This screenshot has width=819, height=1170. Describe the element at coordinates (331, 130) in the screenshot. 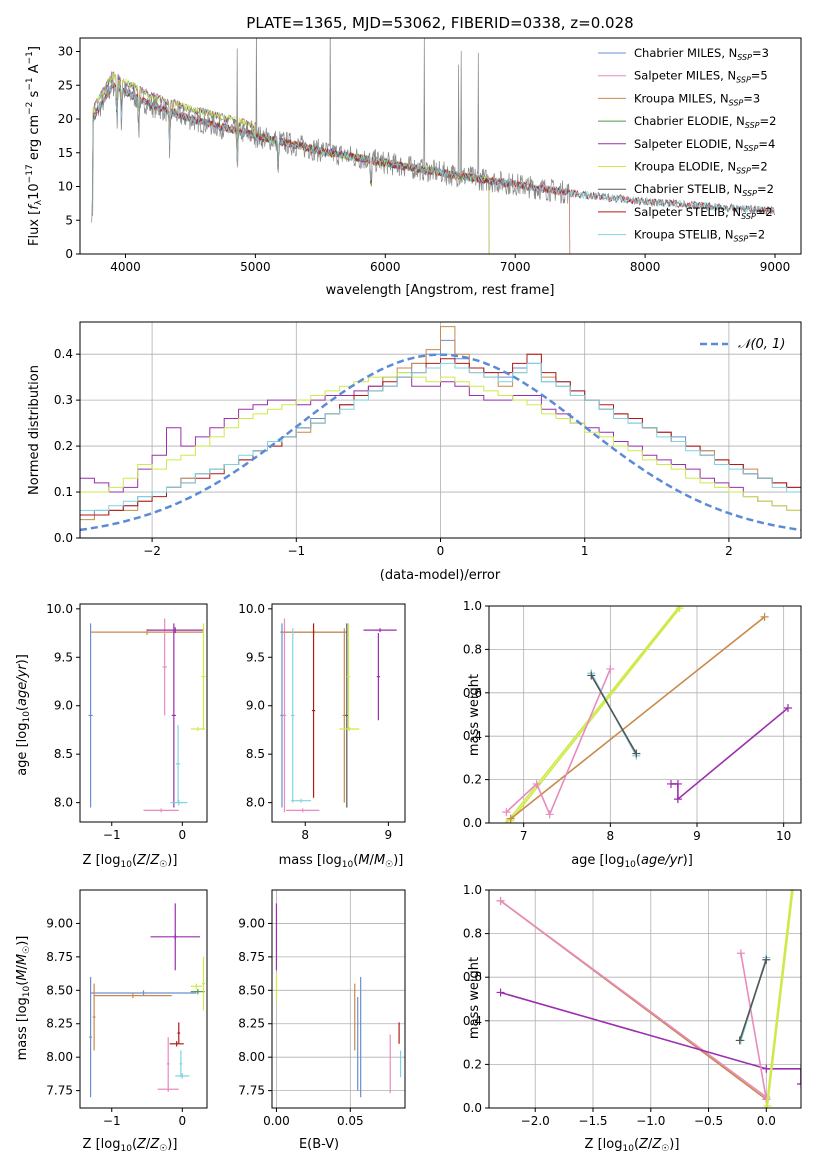

I see `observed-spectrum` at that location.